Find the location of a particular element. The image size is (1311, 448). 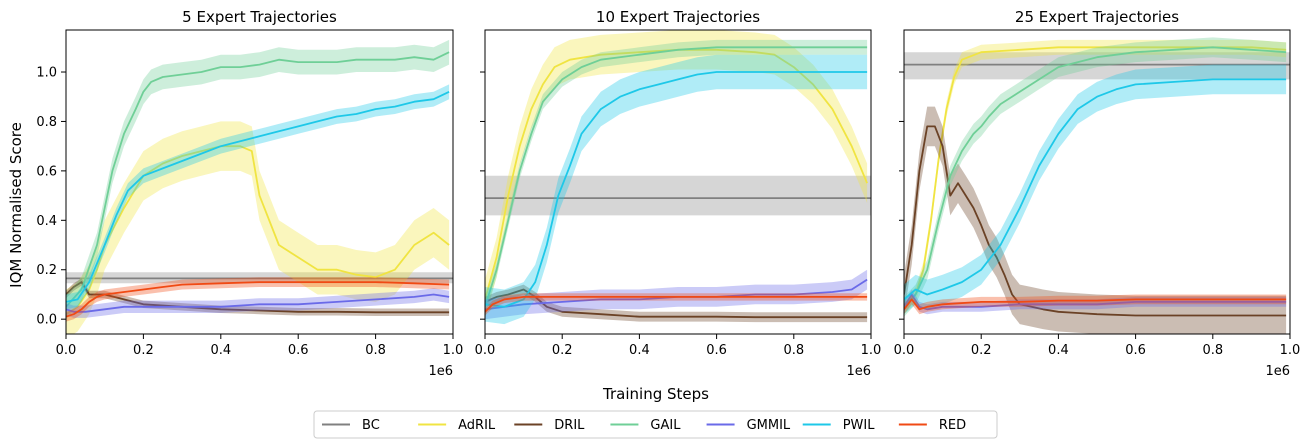

band-pwil is located at coordinates (258, 197).